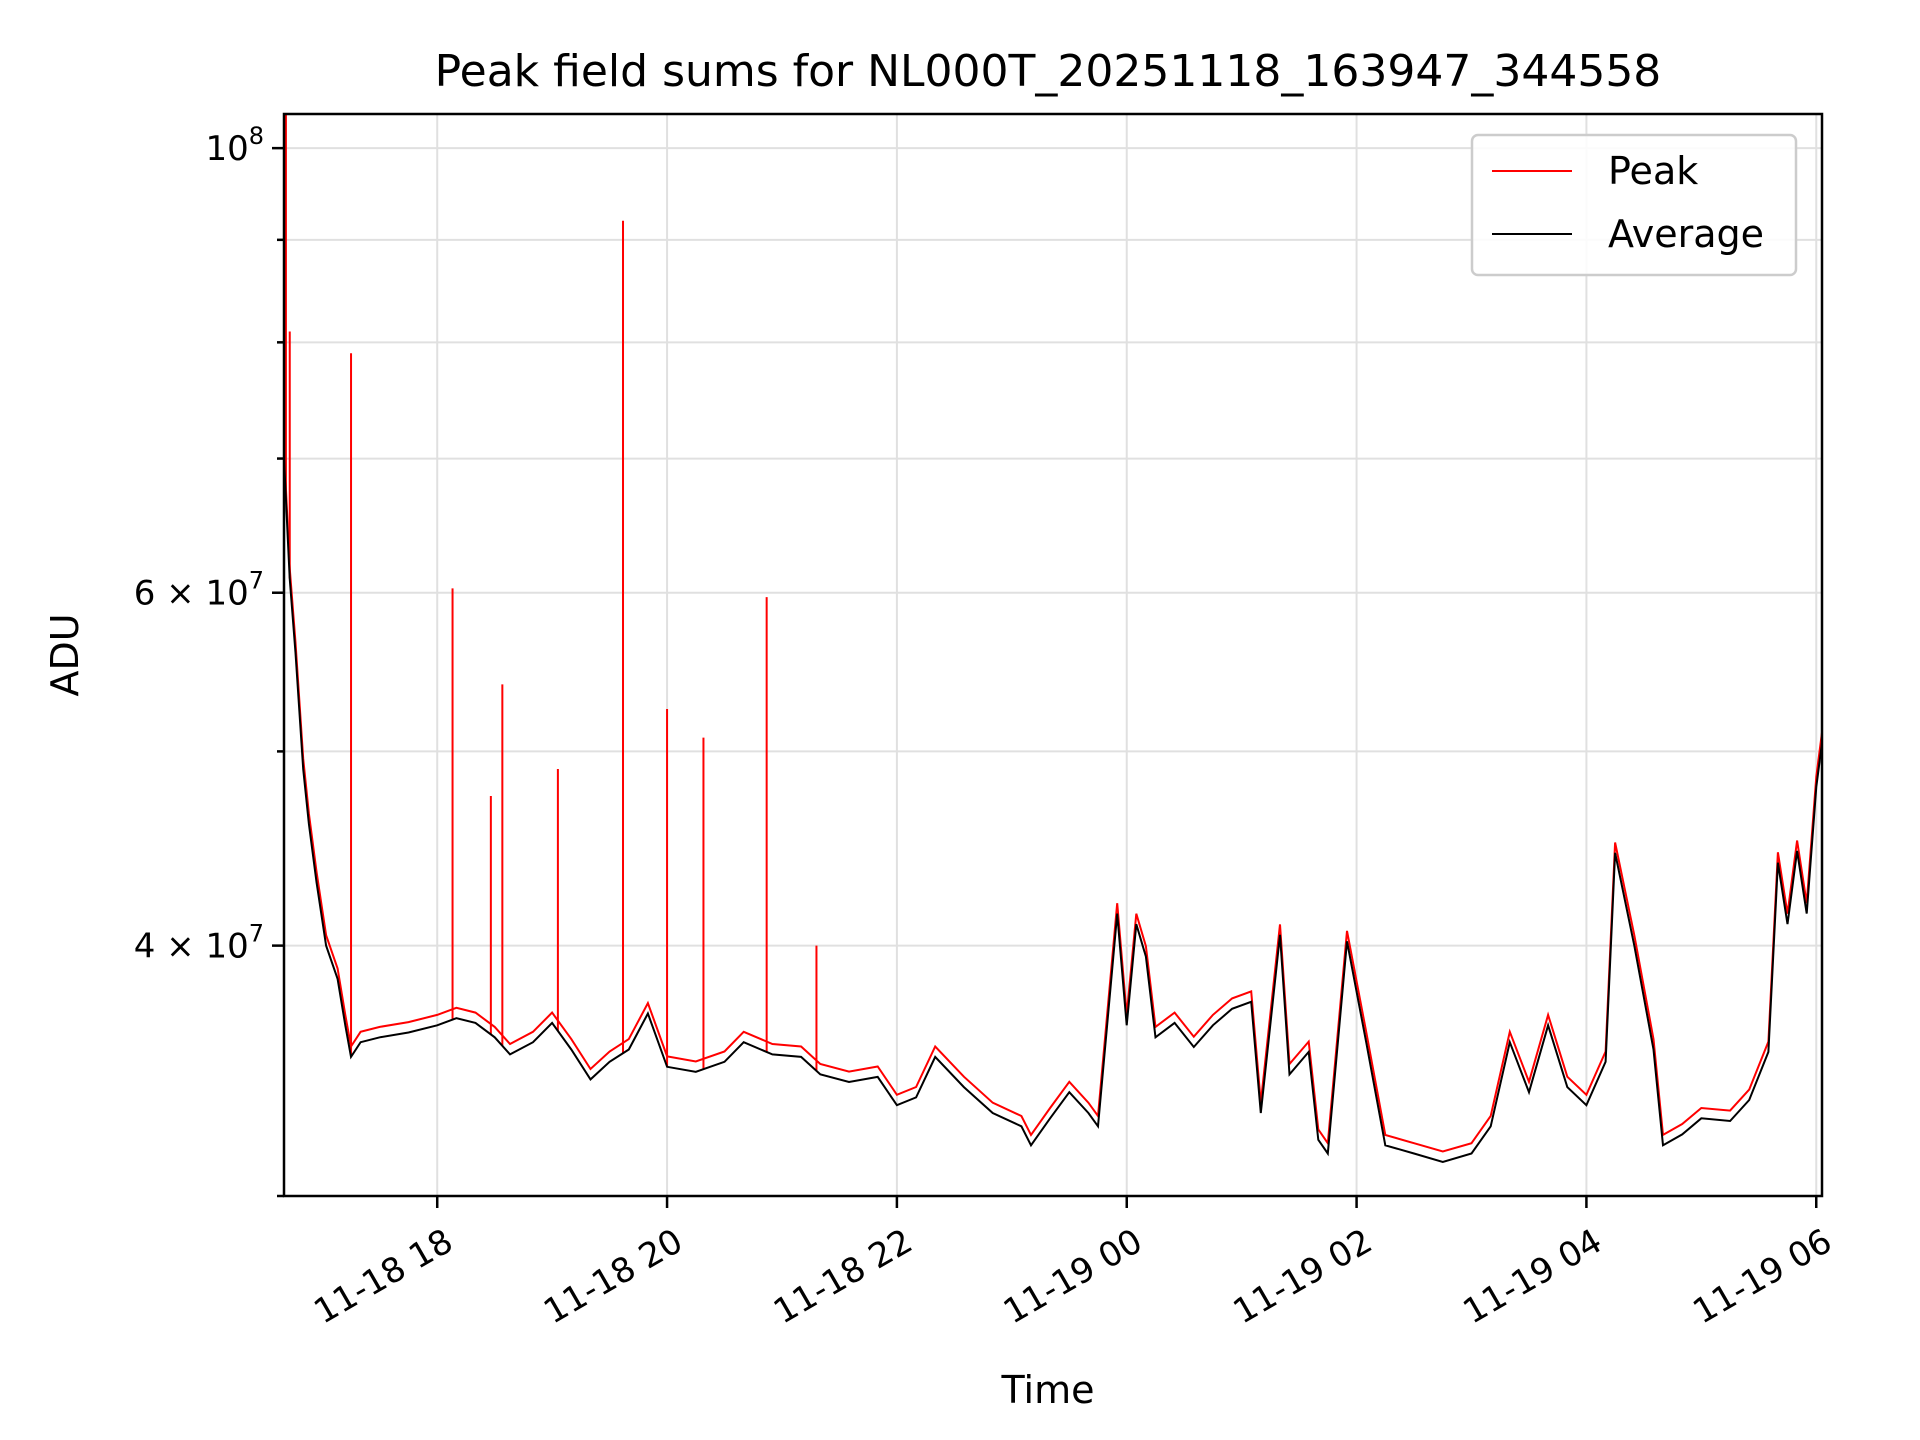 The height and width of the screenshot is (1440, 1920). I want to click on y-axis-label: ADU, so click(65, 654).